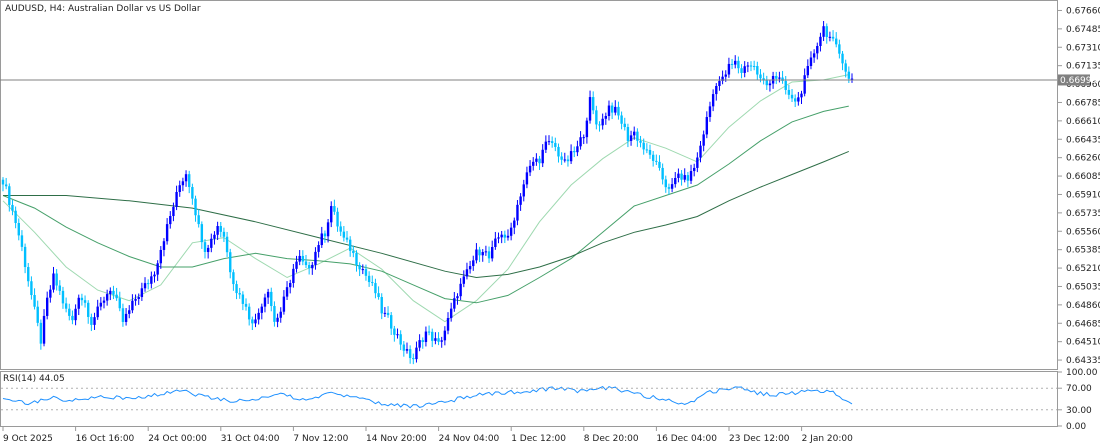 Image resolution: width=1100 pixels, height=448 pixels. Describe the element at coordinates (1083, 30) in the screenshot. I see `price-tick-label: 0.67485` at that location.